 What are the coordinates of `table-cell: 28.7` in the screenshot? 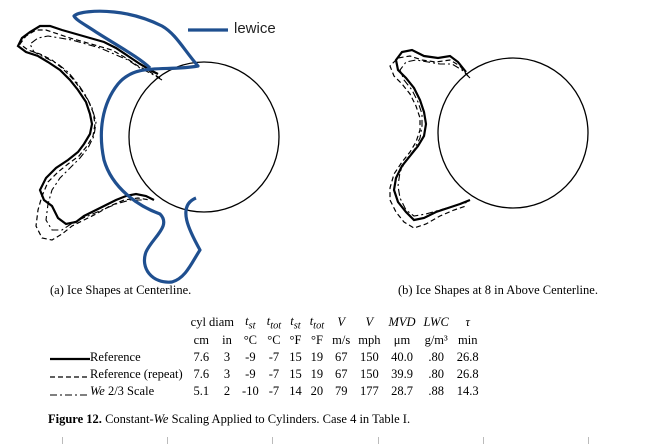 It's located at (402, 390).